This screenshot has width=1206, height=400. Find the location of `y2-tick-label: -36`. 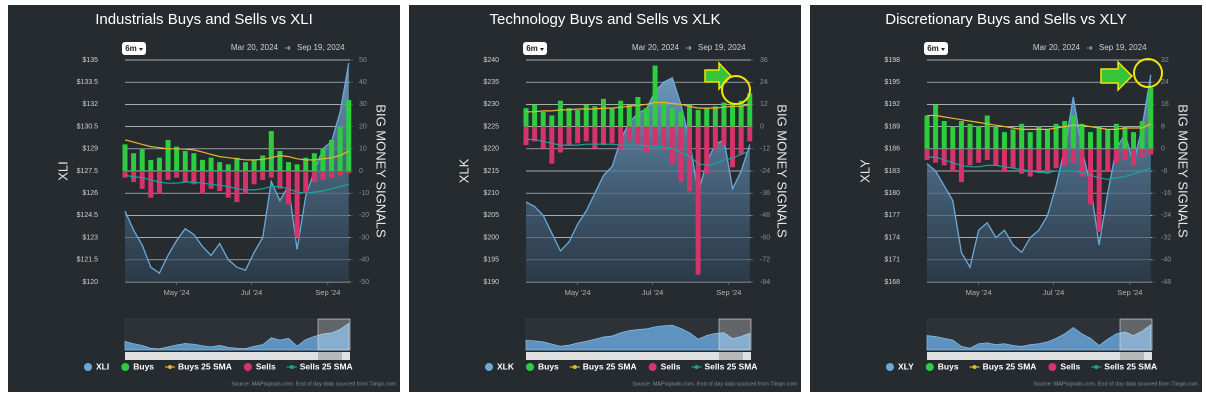

y2-tick-label: -36 is located at coordinates (765, 193).